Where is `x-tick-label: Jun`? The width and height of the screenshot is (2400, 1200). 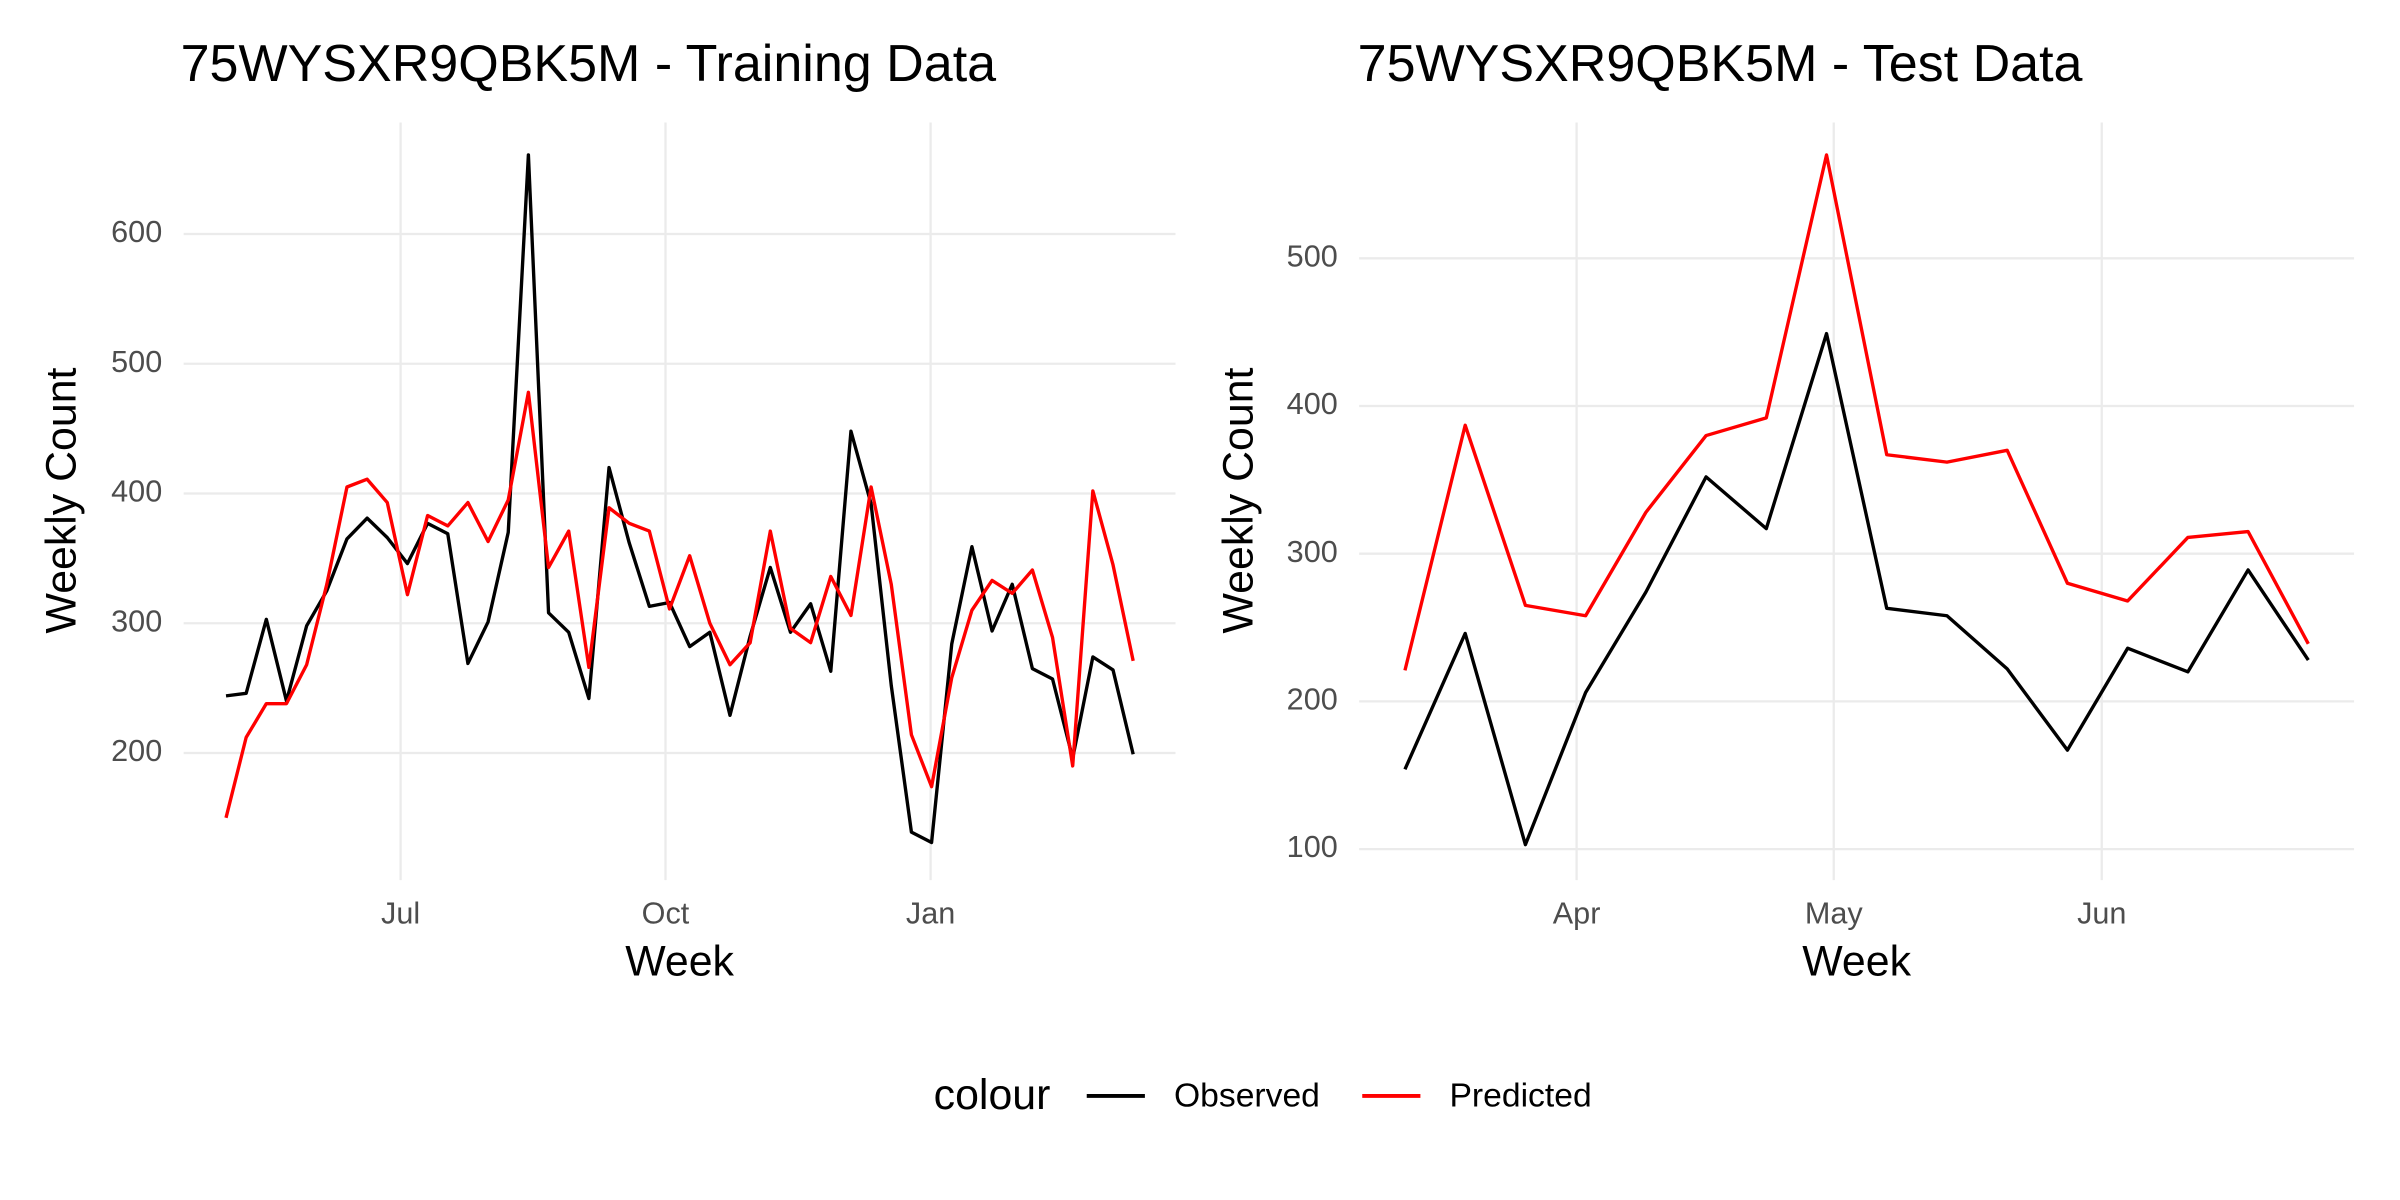
x-tick-label: Jun is located at coordinates (2101, 913).